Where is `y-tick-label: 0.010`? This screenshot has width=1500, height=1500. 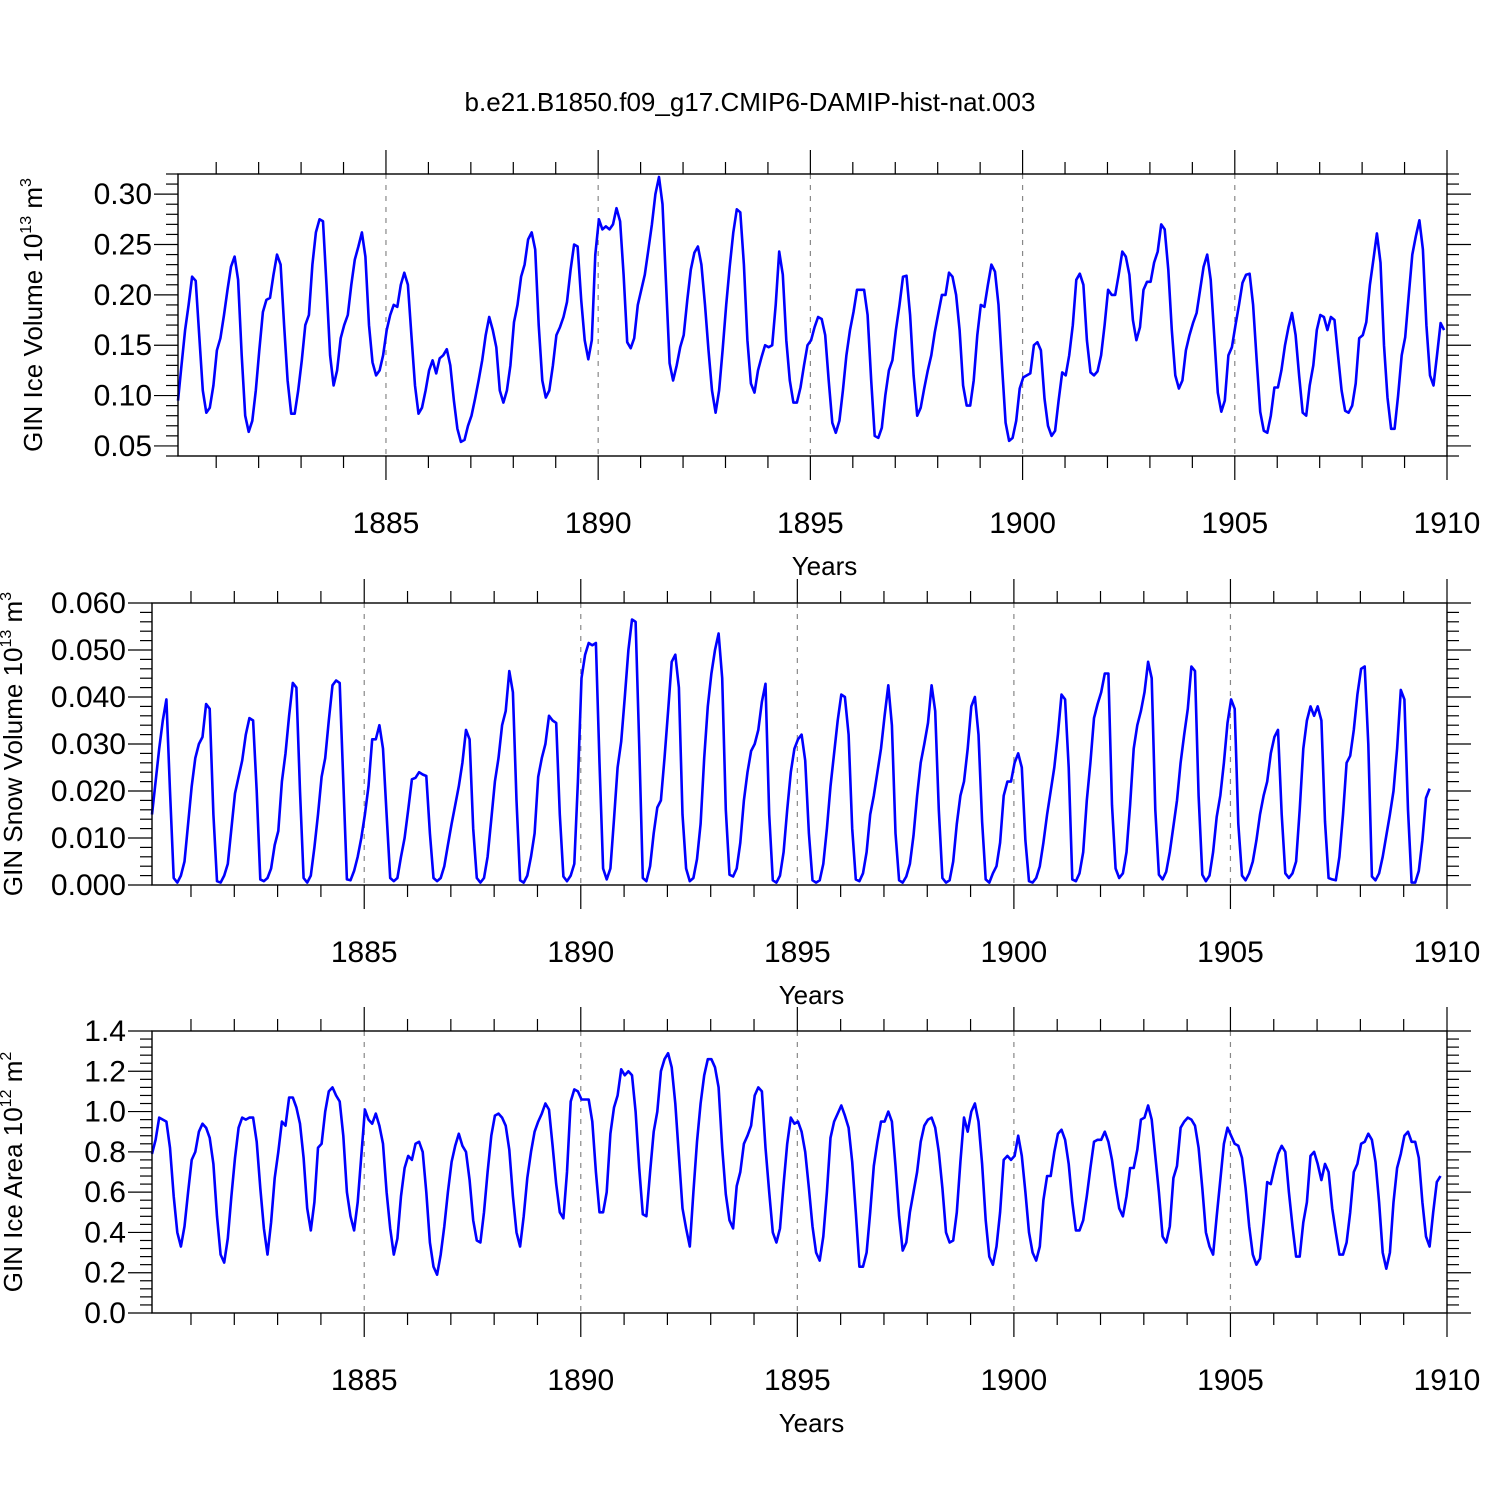 y-tick-label: 0.010 is located at coordinates (88, 838).